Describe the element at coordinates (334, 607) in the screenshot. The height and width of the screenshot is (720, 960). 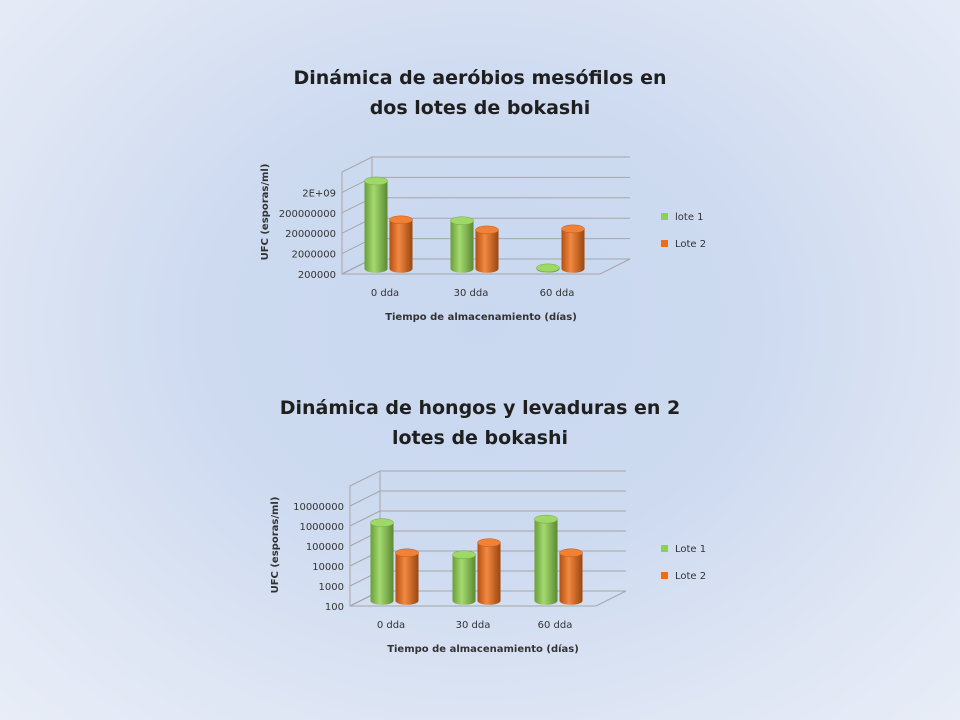
I see `chart2-y-tick-label: 100` at that location.